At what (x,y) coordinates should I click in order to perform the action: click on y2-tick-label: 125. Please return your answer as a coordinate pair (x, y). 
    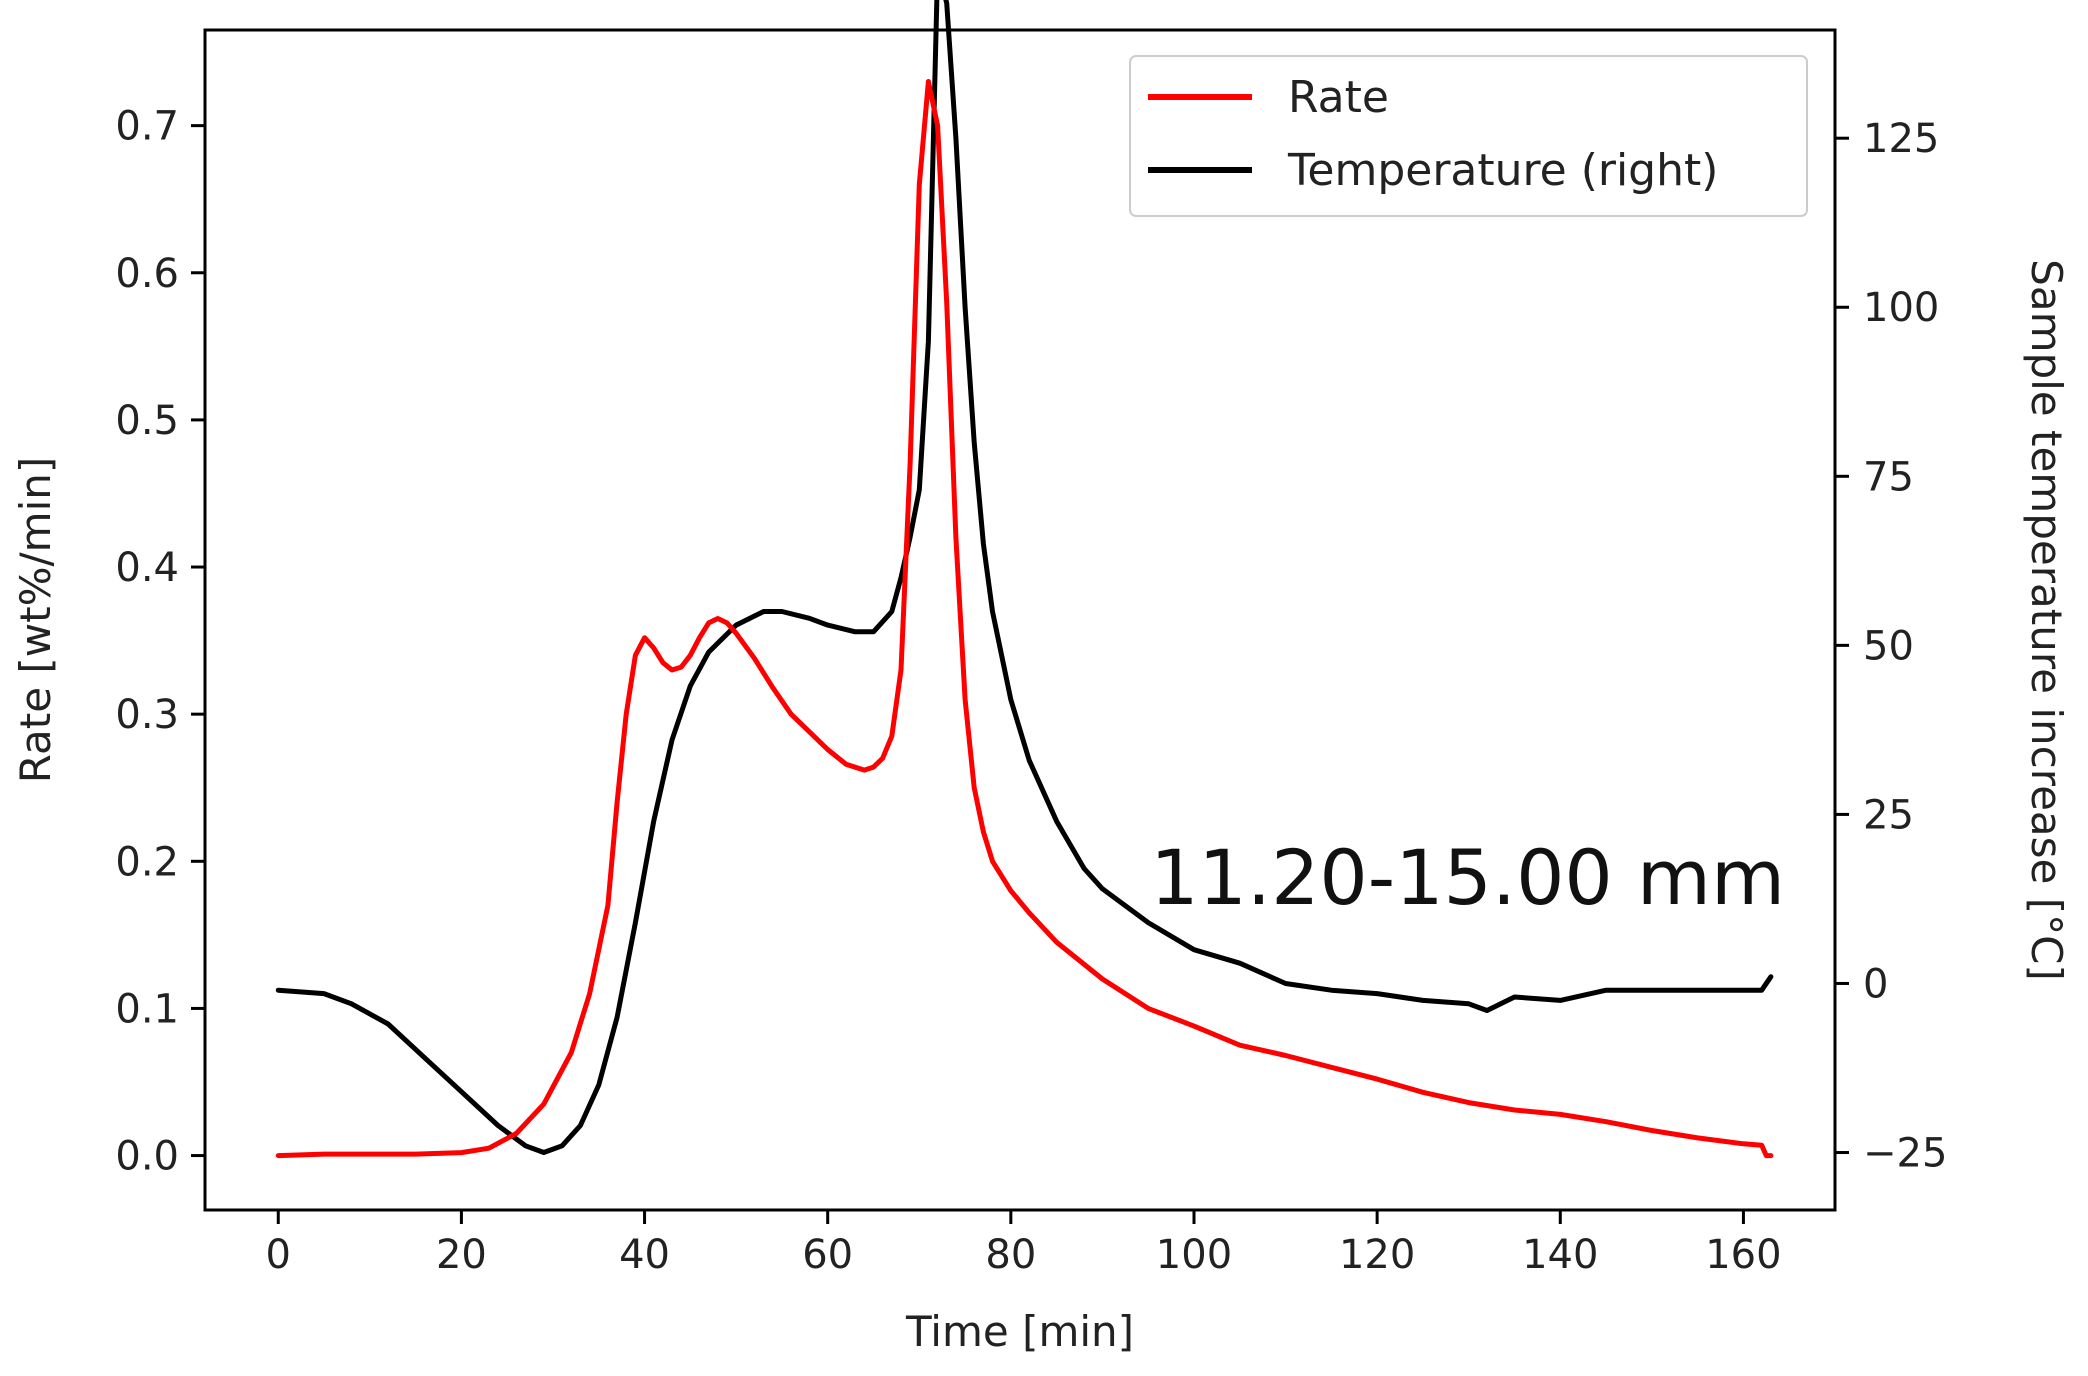
    Looking at the image, I should click on (1901, 139).